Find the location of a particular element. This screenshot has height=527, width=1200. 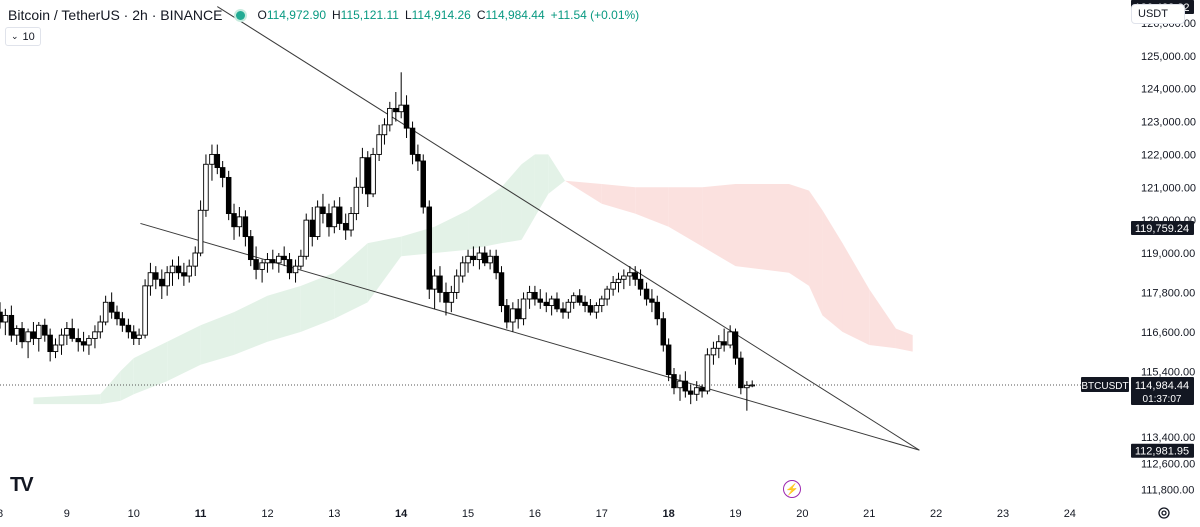

x-tick-label: 24 is located at coordinates (1070, 514).